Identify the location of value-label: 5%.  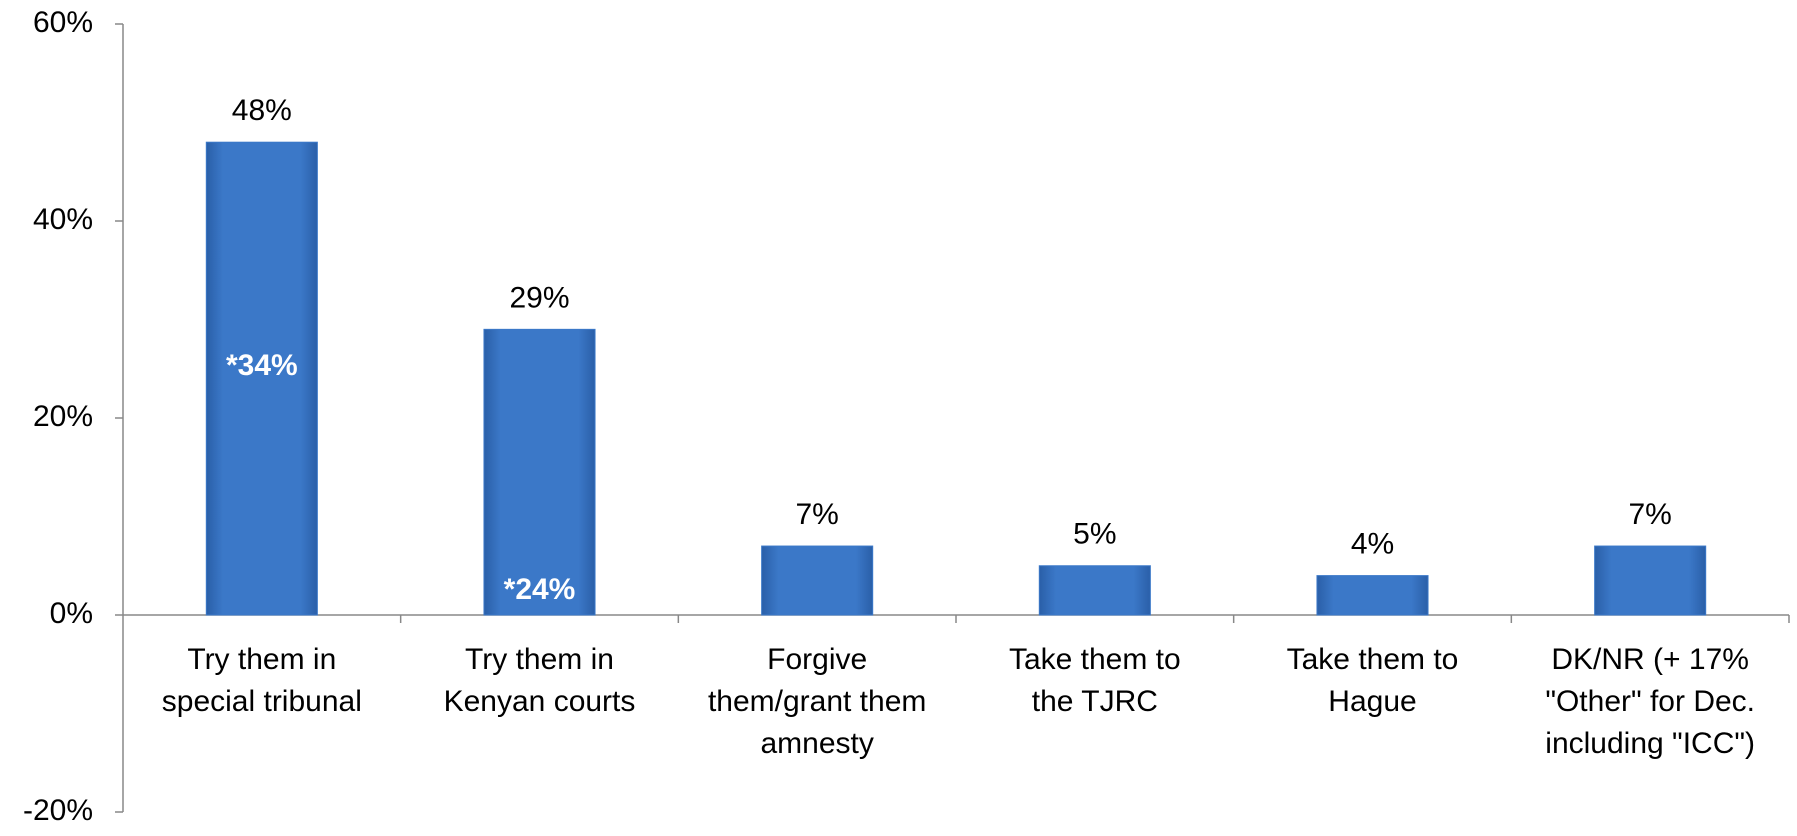
(1094, 534).